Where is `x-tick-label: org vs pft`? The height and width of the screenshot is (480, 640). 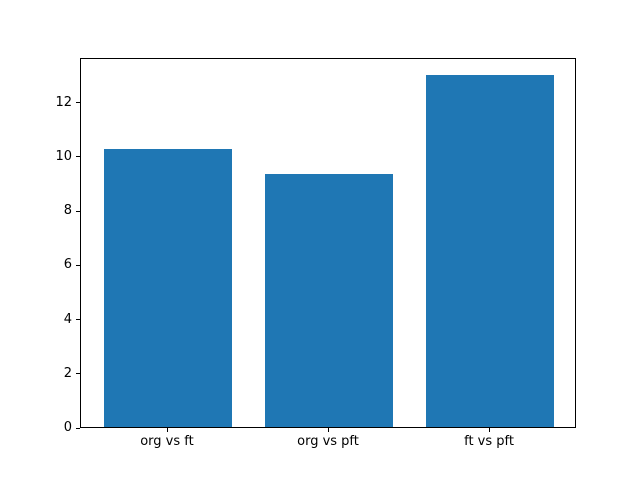 x-tick-label: org vs pft is located at coordinates (328, 441).